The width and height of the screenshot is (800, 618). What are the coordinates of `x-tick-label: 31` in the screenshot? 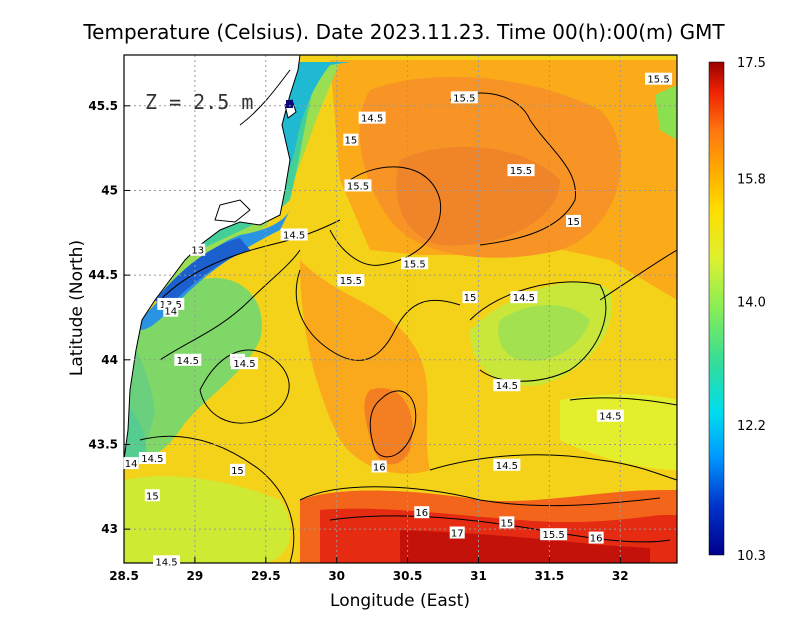 It's located at (478, 576).